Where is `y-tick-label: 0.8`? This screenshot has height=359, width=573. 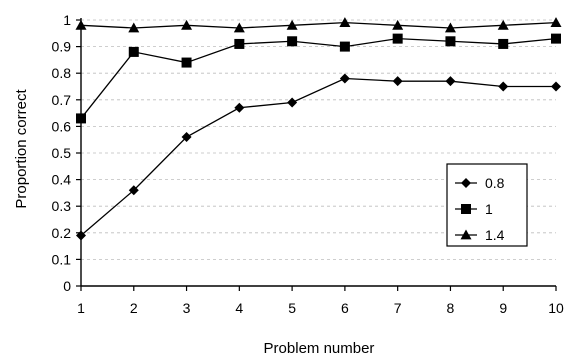
y-tick-label: 0.8 is located at coordinates (62, 73).